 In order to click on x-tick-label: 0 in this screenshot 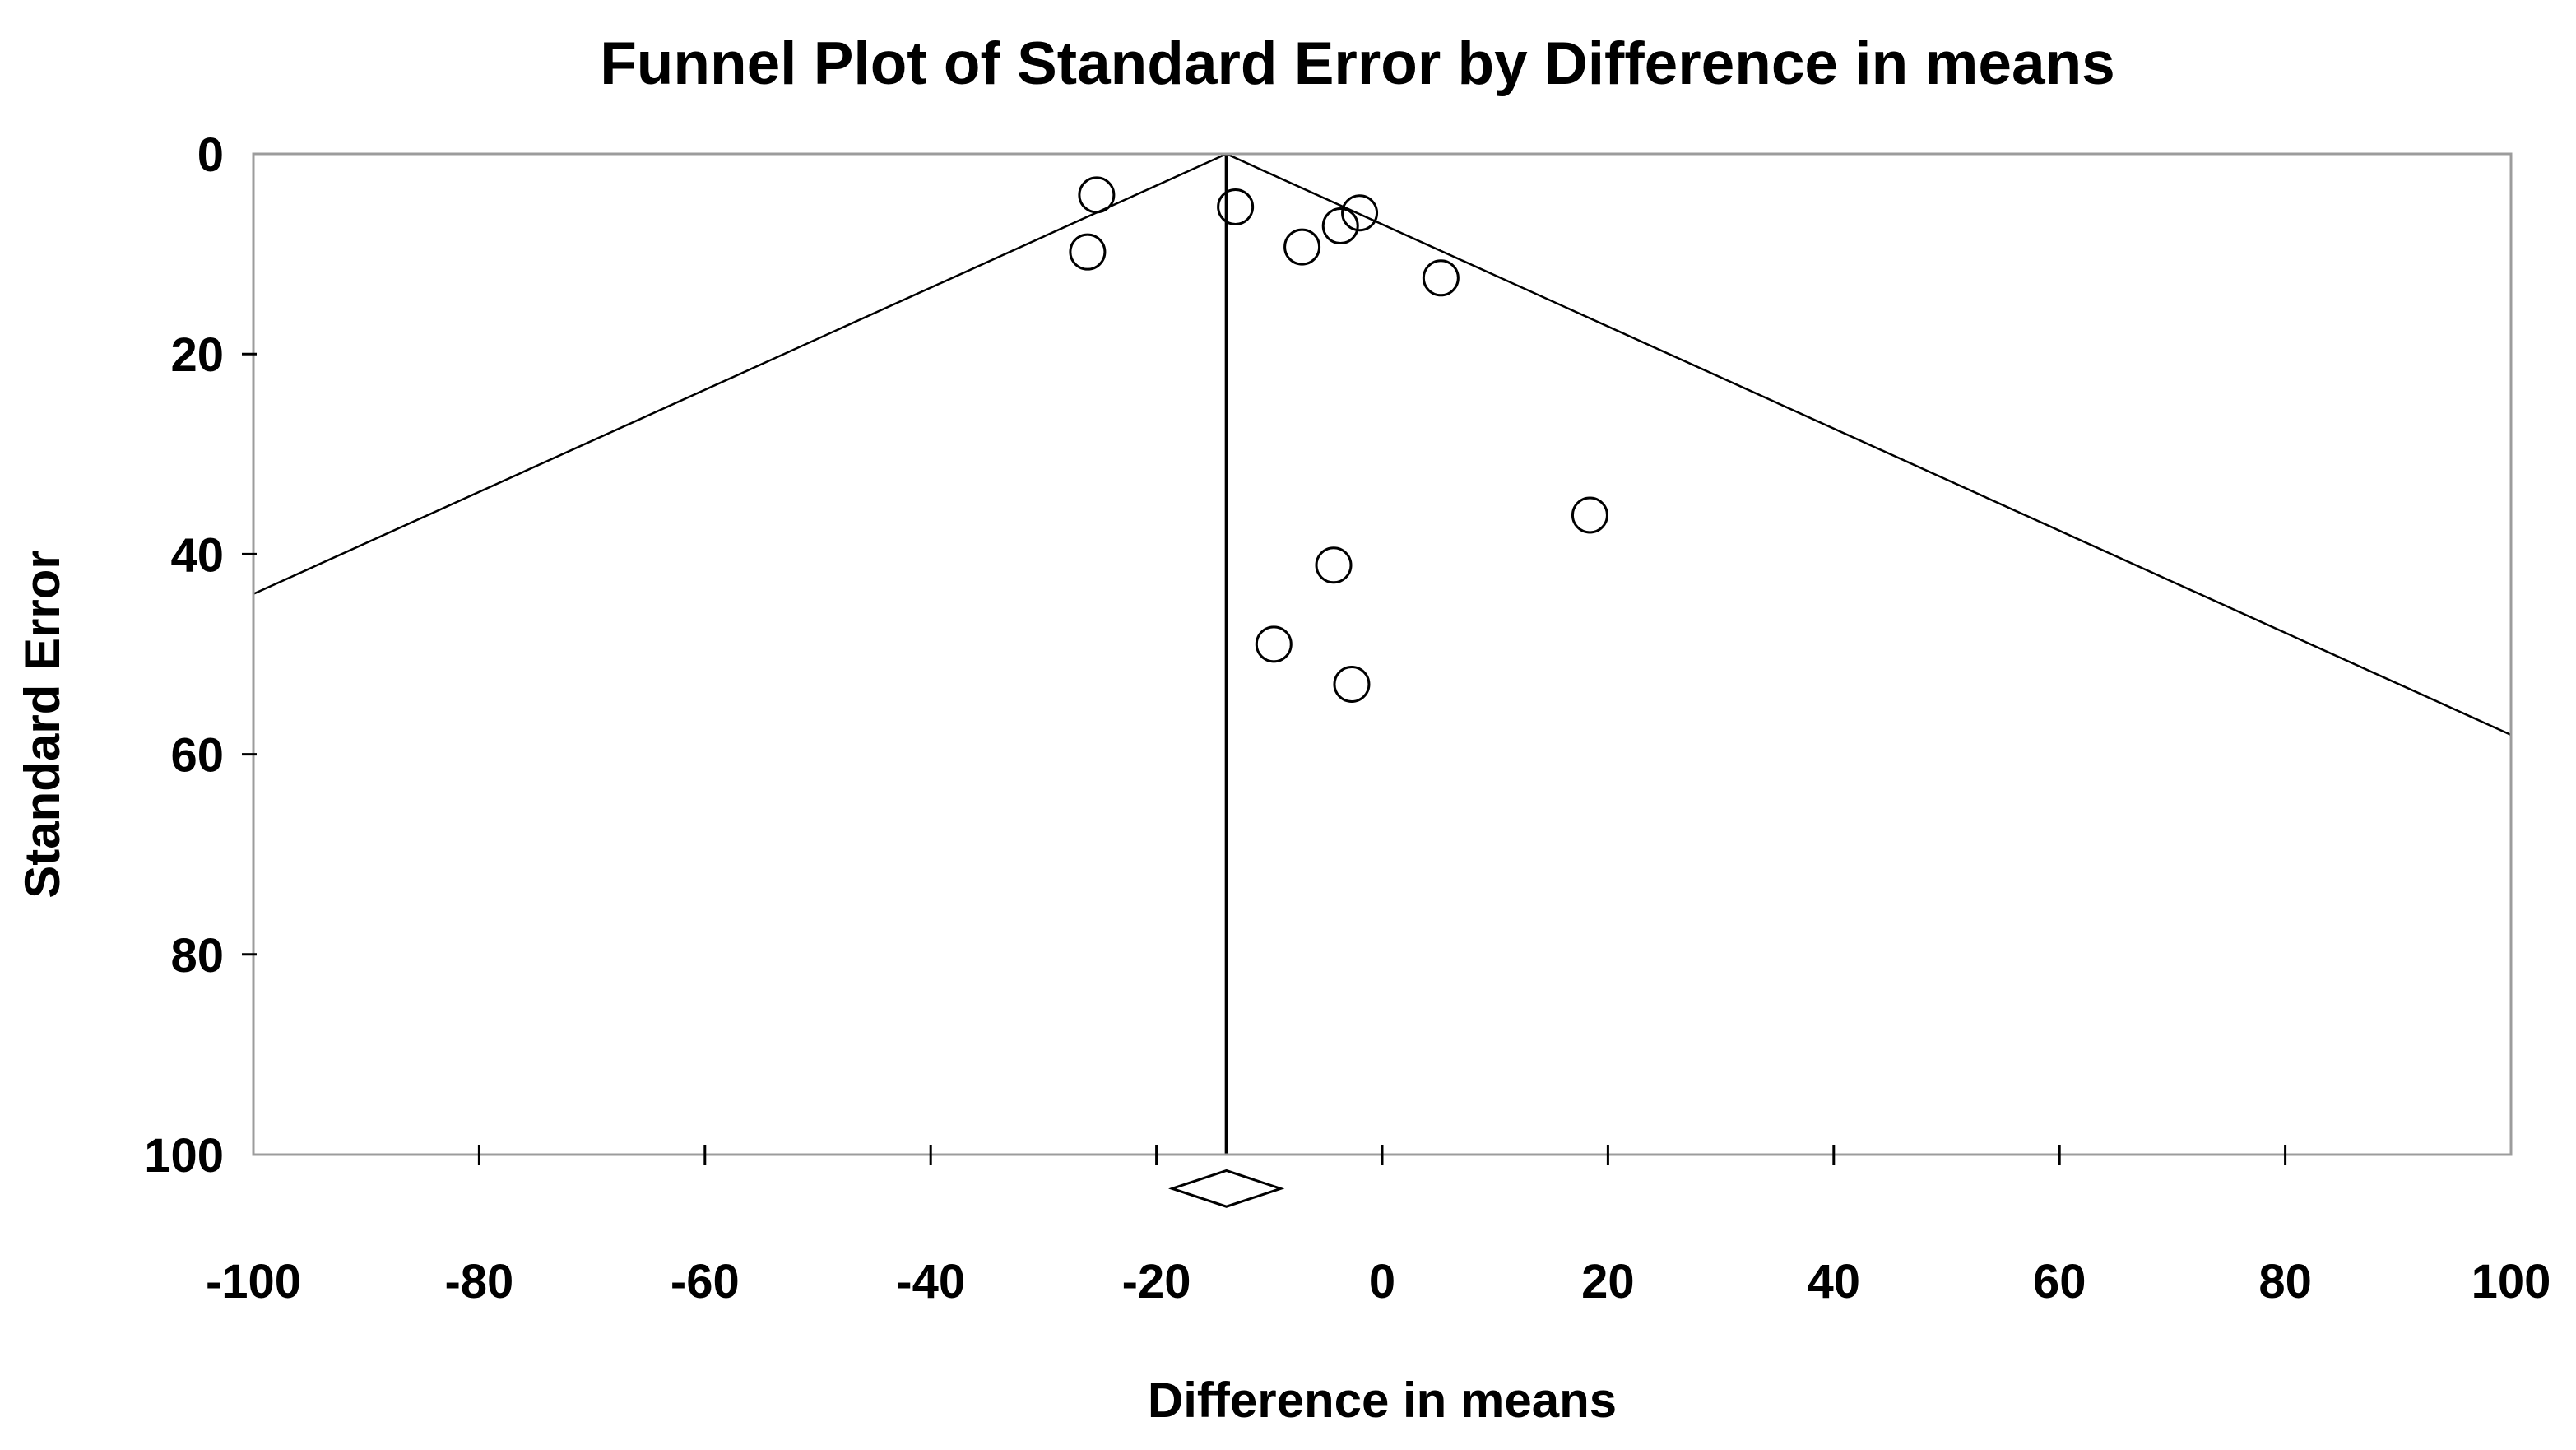, I will do `click(1382, 1281)`.